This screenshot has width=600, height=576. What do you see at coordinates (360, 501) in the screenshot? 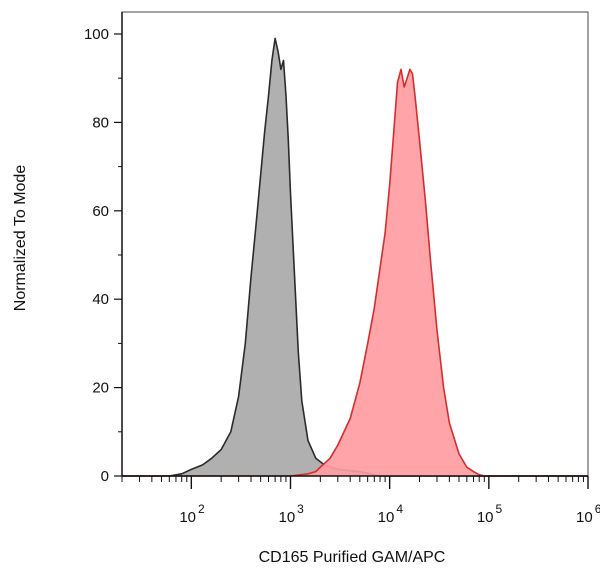
I see `x-axis-ticks: 10 2 10 3 10 4 10 5 10 6` at bounding box center [360, 501].